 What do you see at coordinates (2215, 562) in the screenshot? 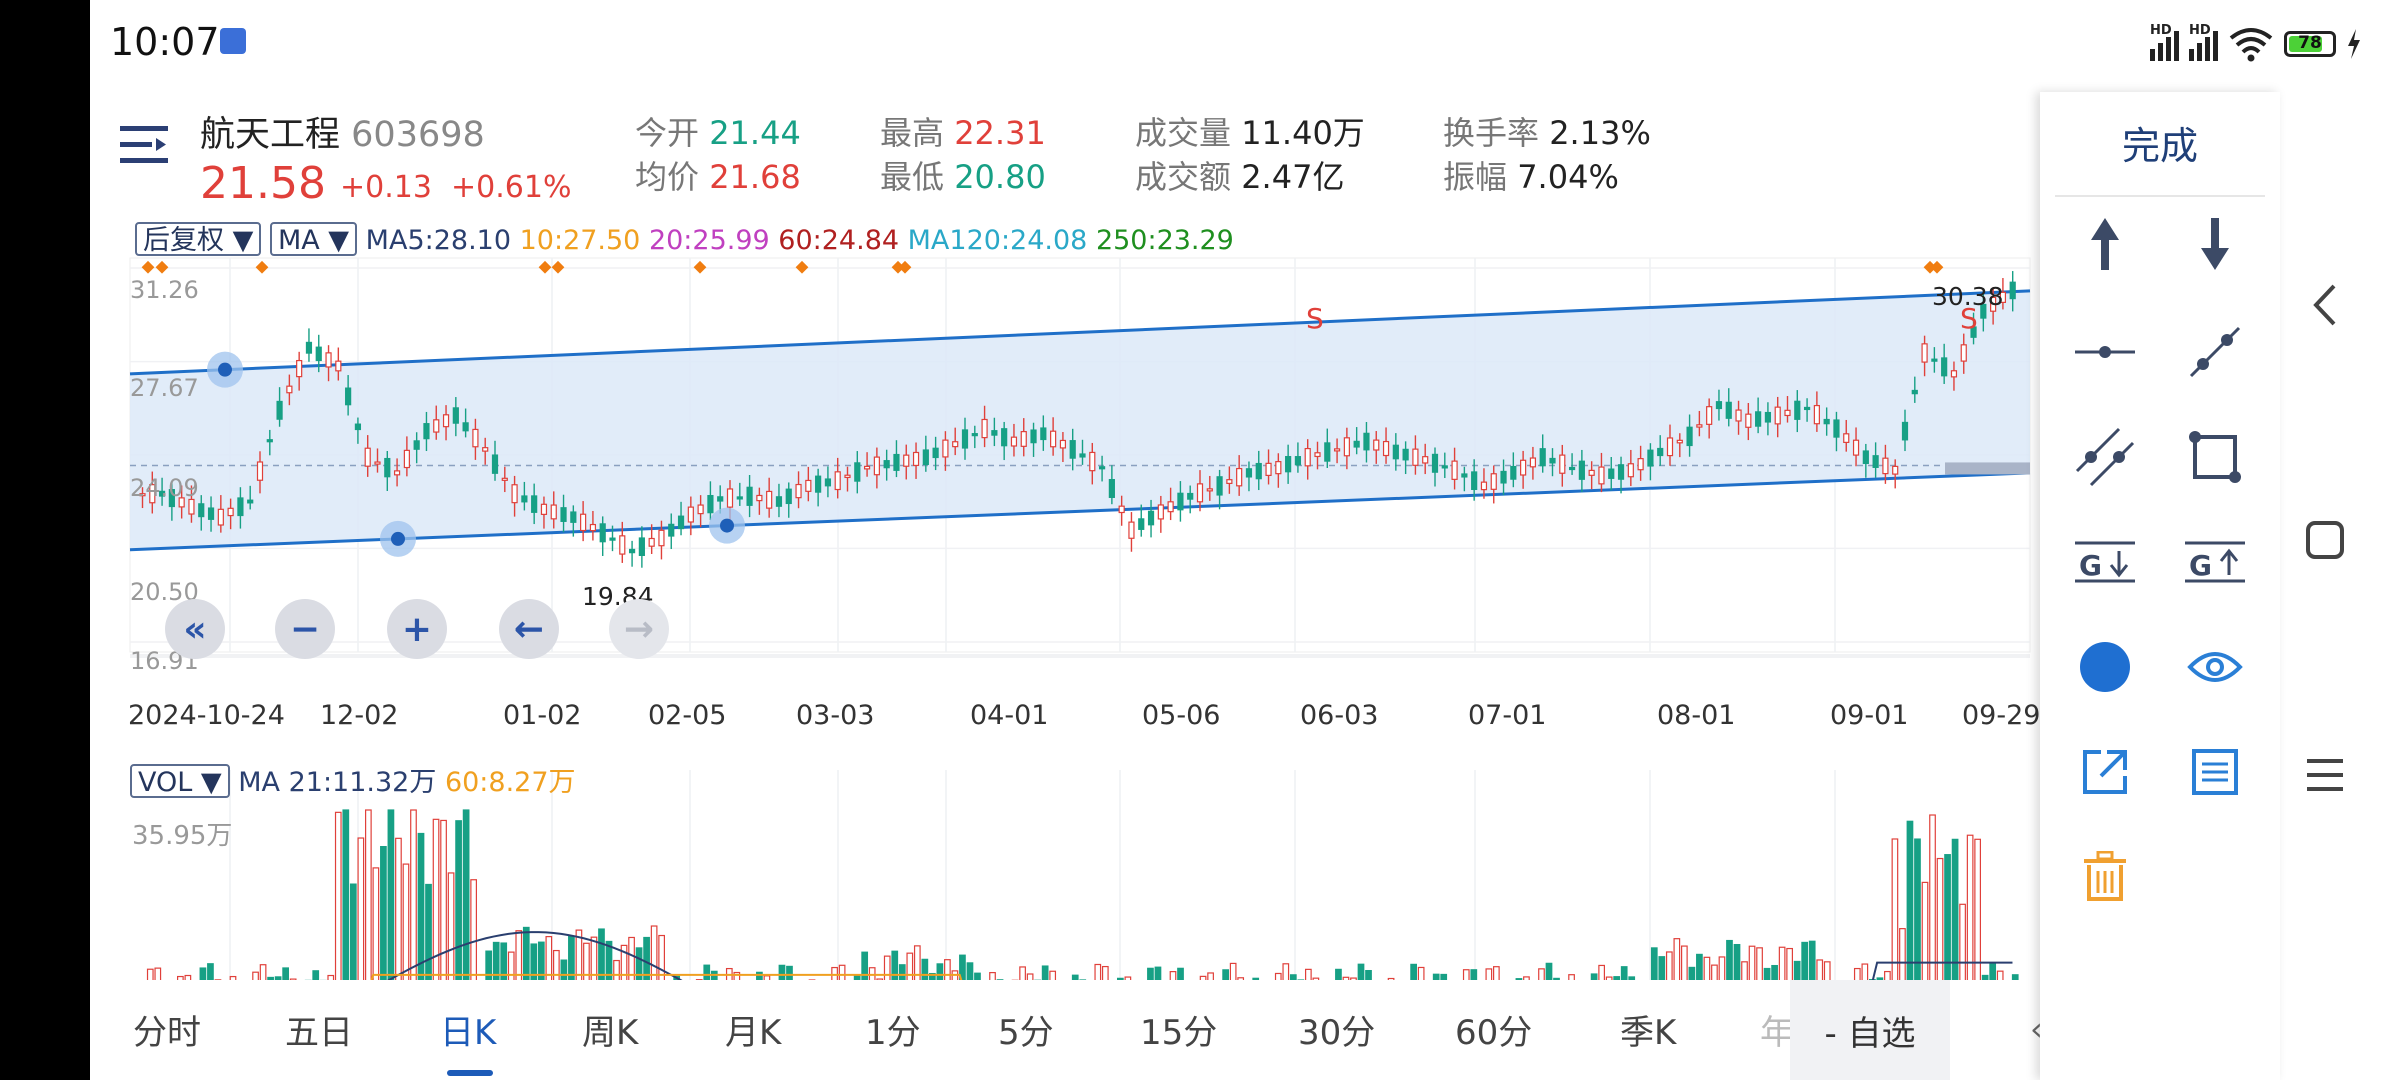
I see `gann-up-icon: G` at bounding box center [2215, 562].